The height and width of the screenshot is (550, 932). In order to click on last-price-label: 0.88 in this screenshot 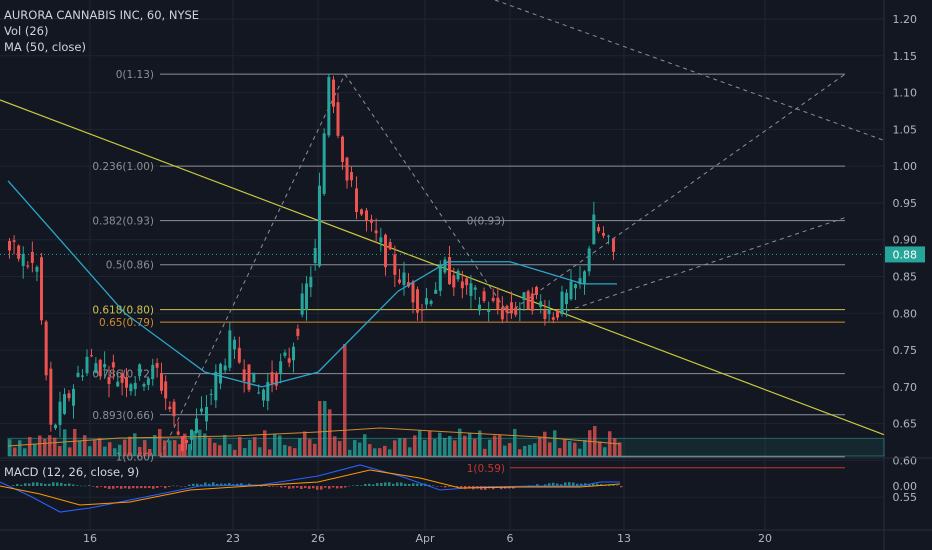, I will do `click(905, 254)`.